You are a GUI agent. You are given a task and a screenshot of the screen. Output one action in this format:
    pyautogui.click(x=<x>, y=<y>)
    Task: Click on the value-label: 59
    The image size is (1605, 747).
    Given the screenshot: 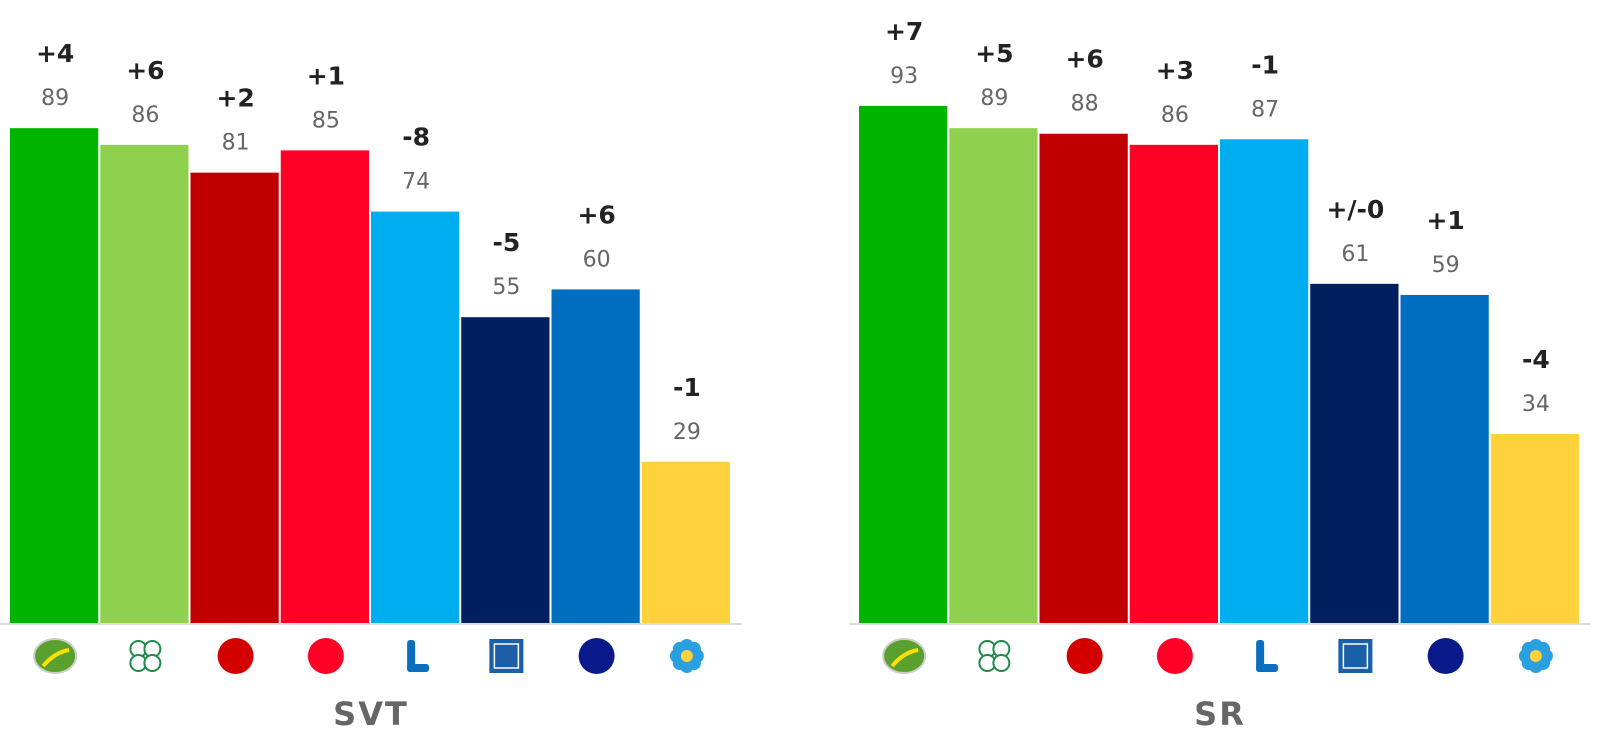 What is the action you would take?
    pyautogui.click(x=1446, y=265)
    